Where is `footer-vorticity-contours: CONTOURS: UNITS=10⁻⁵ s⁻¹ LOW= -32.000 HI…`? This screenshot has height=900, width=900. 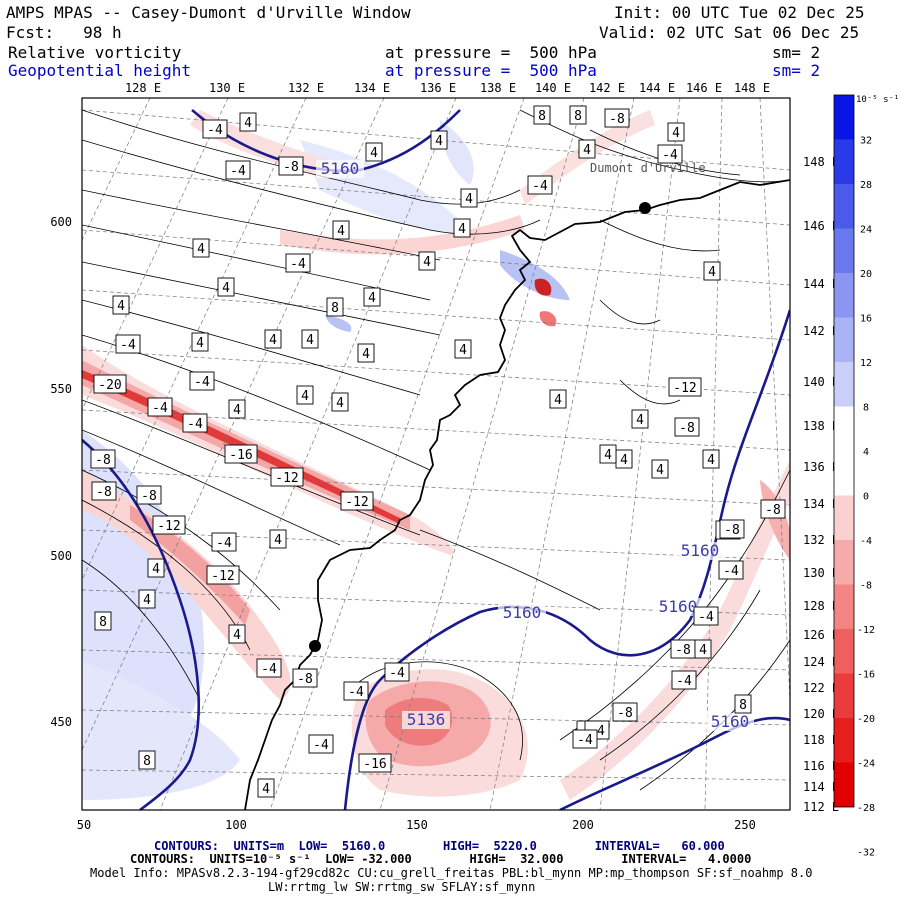
footer-vorticity-contours: CONTOURS: UNITS=10⁻⁵ s⁻¹ LOW= -32.000 HI… is located at coordinates (441, 859).